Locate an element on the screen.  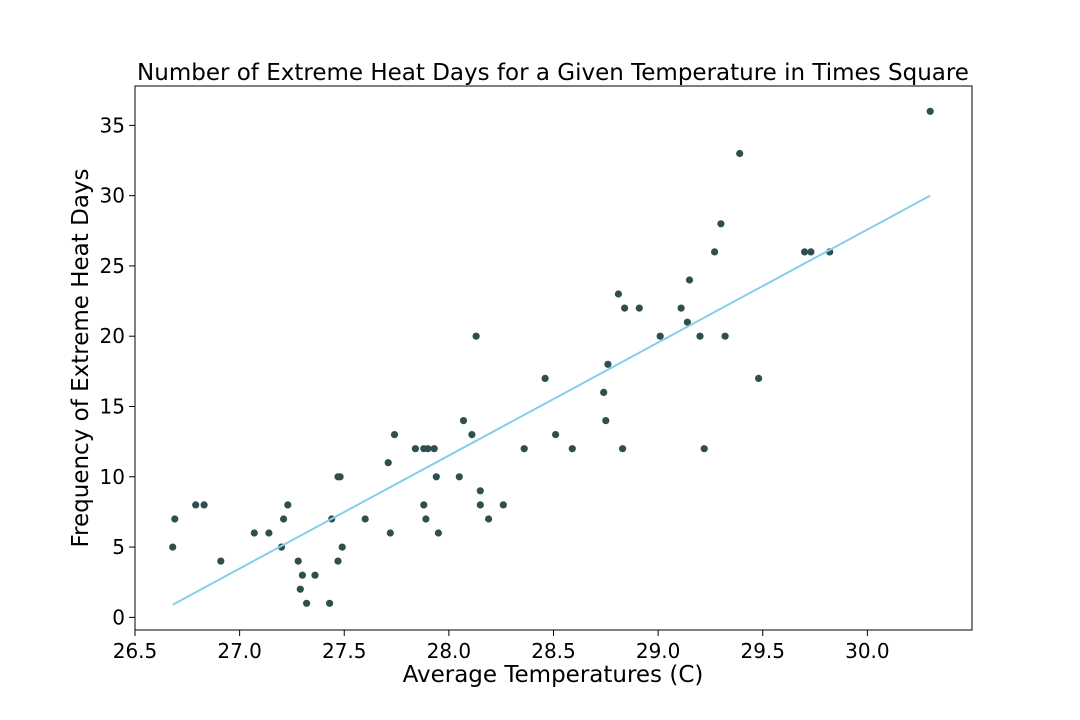
y-tick-label: 15 is located at coordinates (112, 406).